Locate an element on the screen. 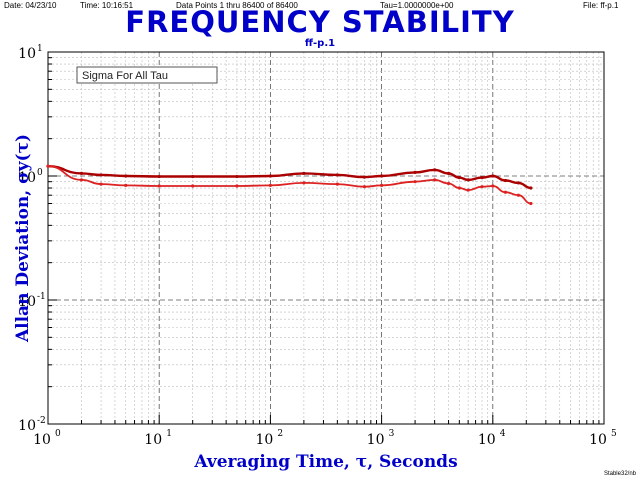  y-tick-exponent: -1 is located at coordinates (41, 297).